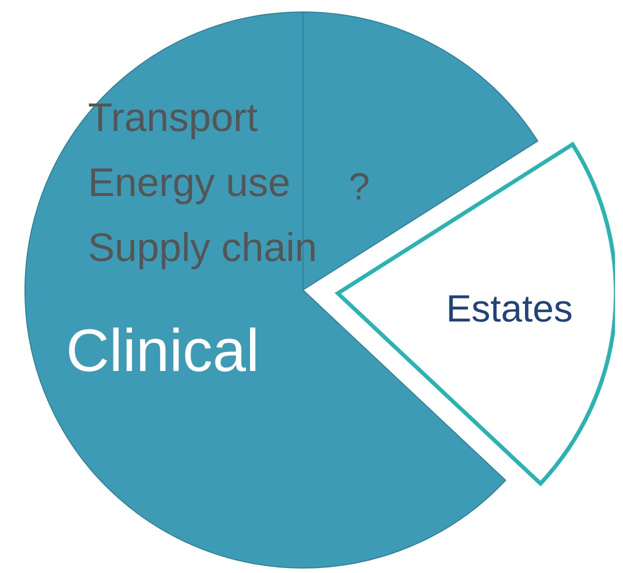 This screenshot has width=623, height=573. Describe the element at coordinates (190, 183) in the screenshot. I see `text: Energy use` at that location.